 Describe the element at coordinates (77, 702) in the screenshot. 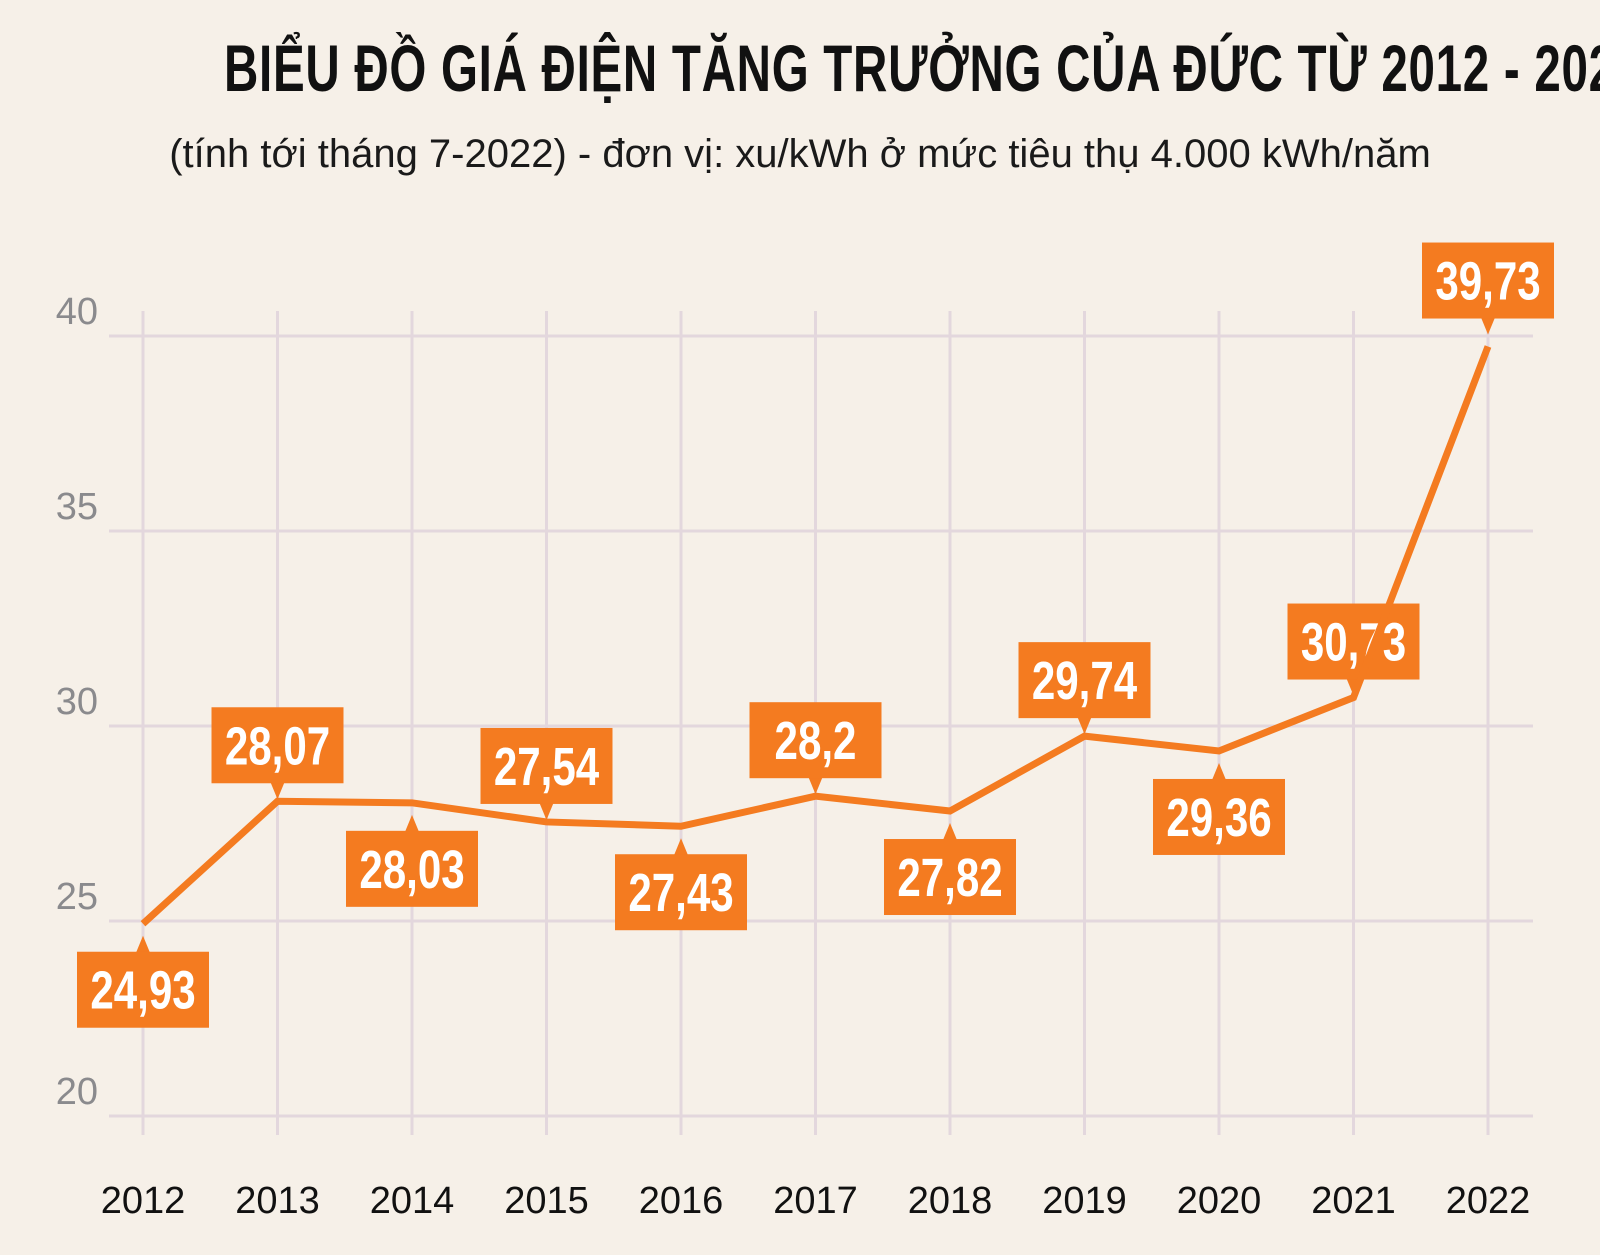

I see `y-tick-label: 30` at that location.